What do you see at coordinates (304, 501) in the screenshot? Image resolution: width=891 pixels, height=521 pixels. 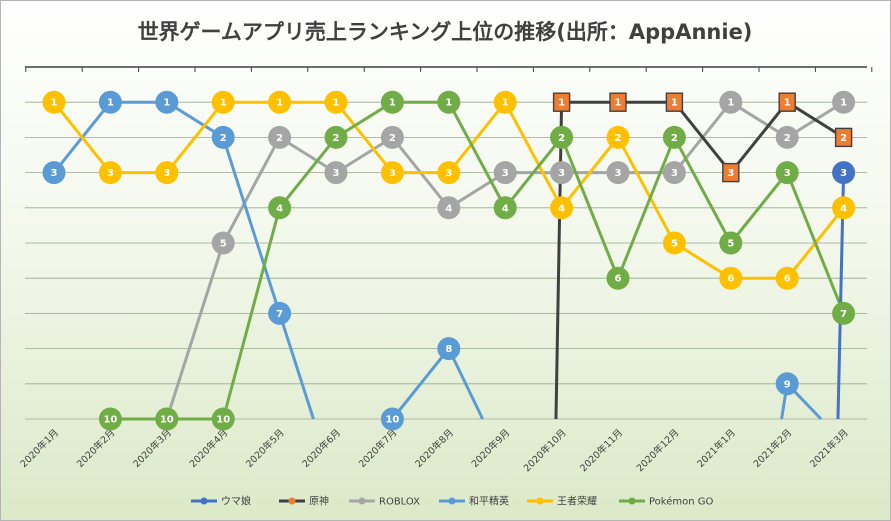 I see `legend-item: 原神` at bounding box center [304, 501].